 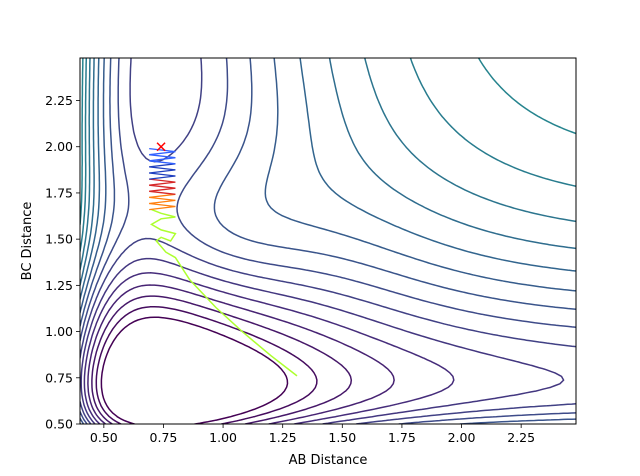 I want to click on y-tick-label: 2.00, so click(x=59, y=146).